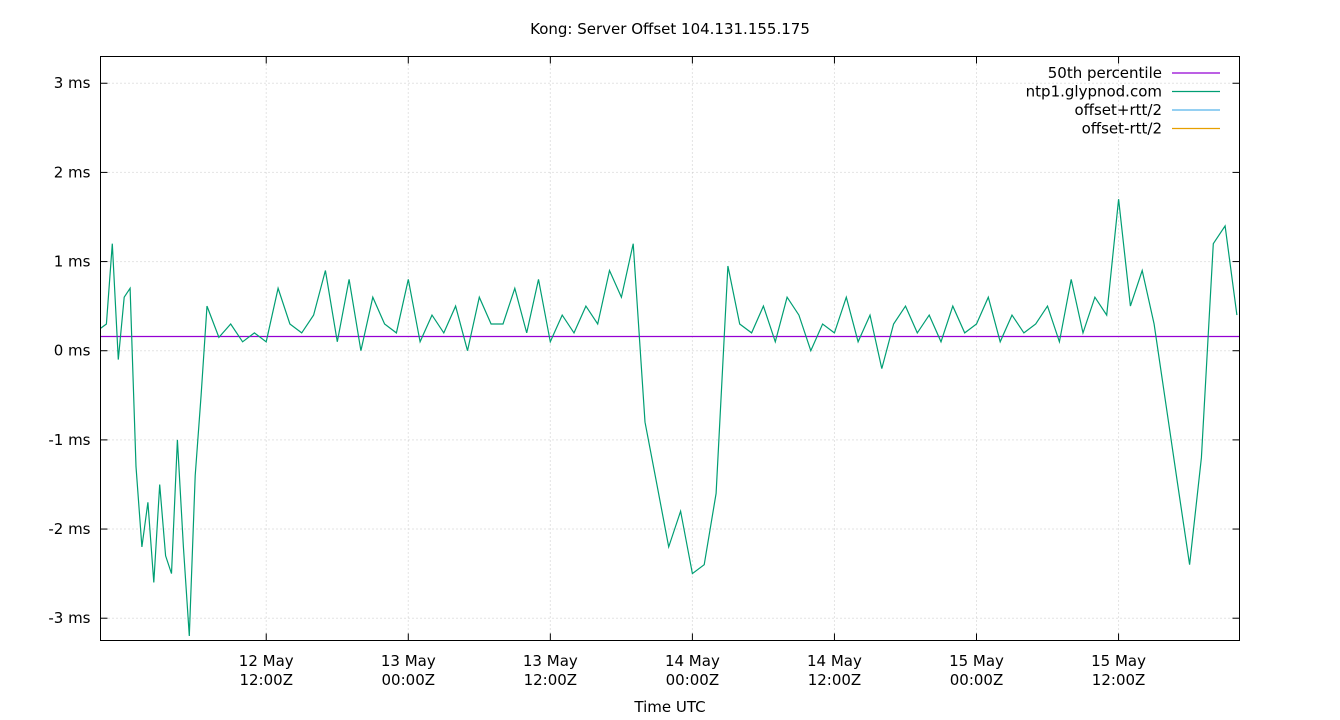  I want to click on legend-label-offset-rtt-2: offset-rtt/2, so click(1122, 129).